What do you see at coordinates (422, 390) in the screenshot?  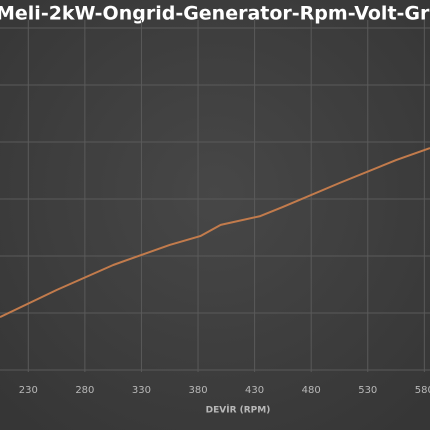 I see `x-tick-label: 580` at bounding box center [422, 390].